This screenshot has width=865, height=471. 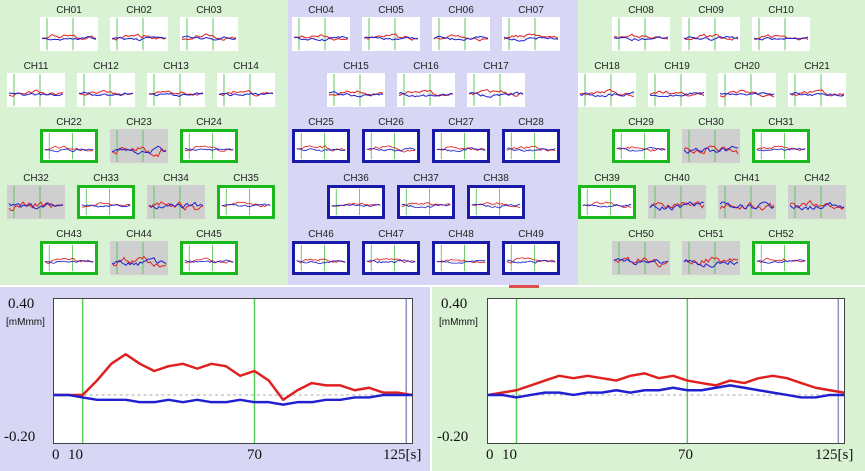 I want to click on channel-label-17: CH17, so click(x=496, y=66).